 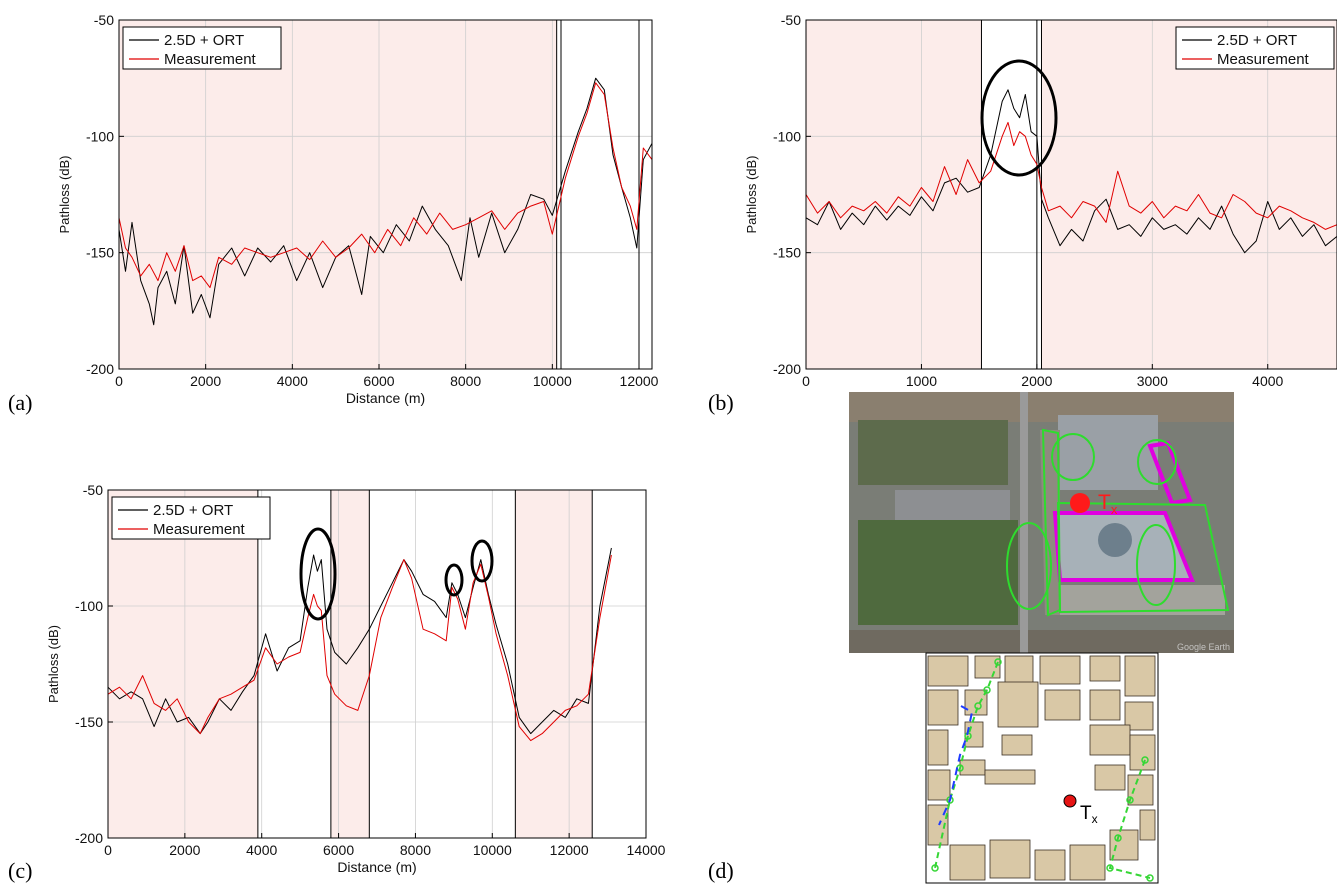 I want to click on x-tick-label: 4000, so click(x=261, y=850).